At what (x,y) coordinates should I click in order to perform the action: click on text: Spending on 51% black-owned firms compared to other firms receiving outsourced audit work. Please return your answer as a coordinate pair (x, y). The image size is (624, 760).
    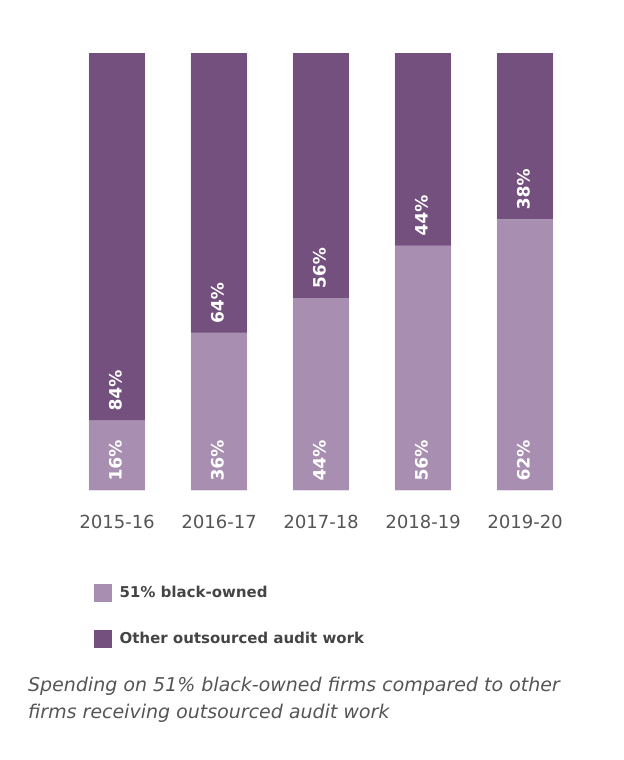
    Looking at the image, I should click on (294, 699).